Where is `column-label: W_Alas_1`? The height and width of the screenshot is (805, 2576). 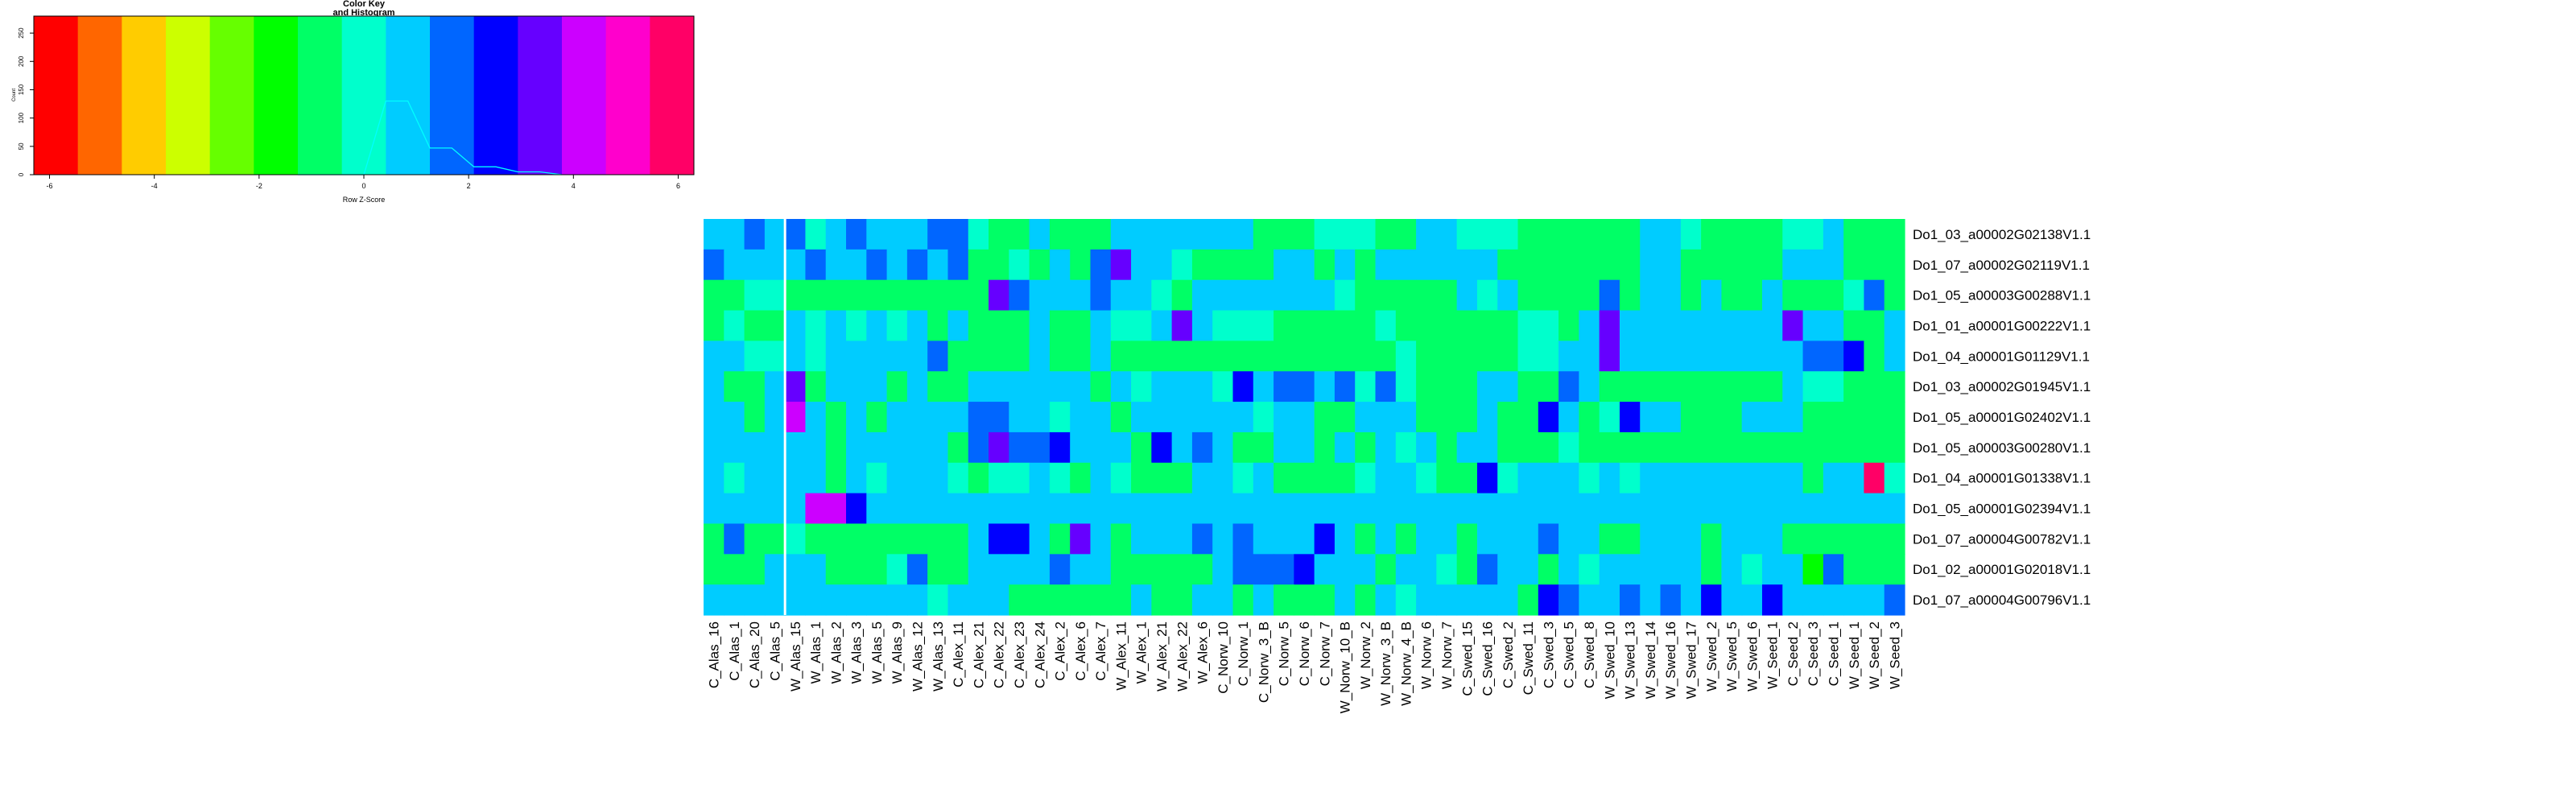
column-label: W_Alas_1 is located at coordinates (816, 652).